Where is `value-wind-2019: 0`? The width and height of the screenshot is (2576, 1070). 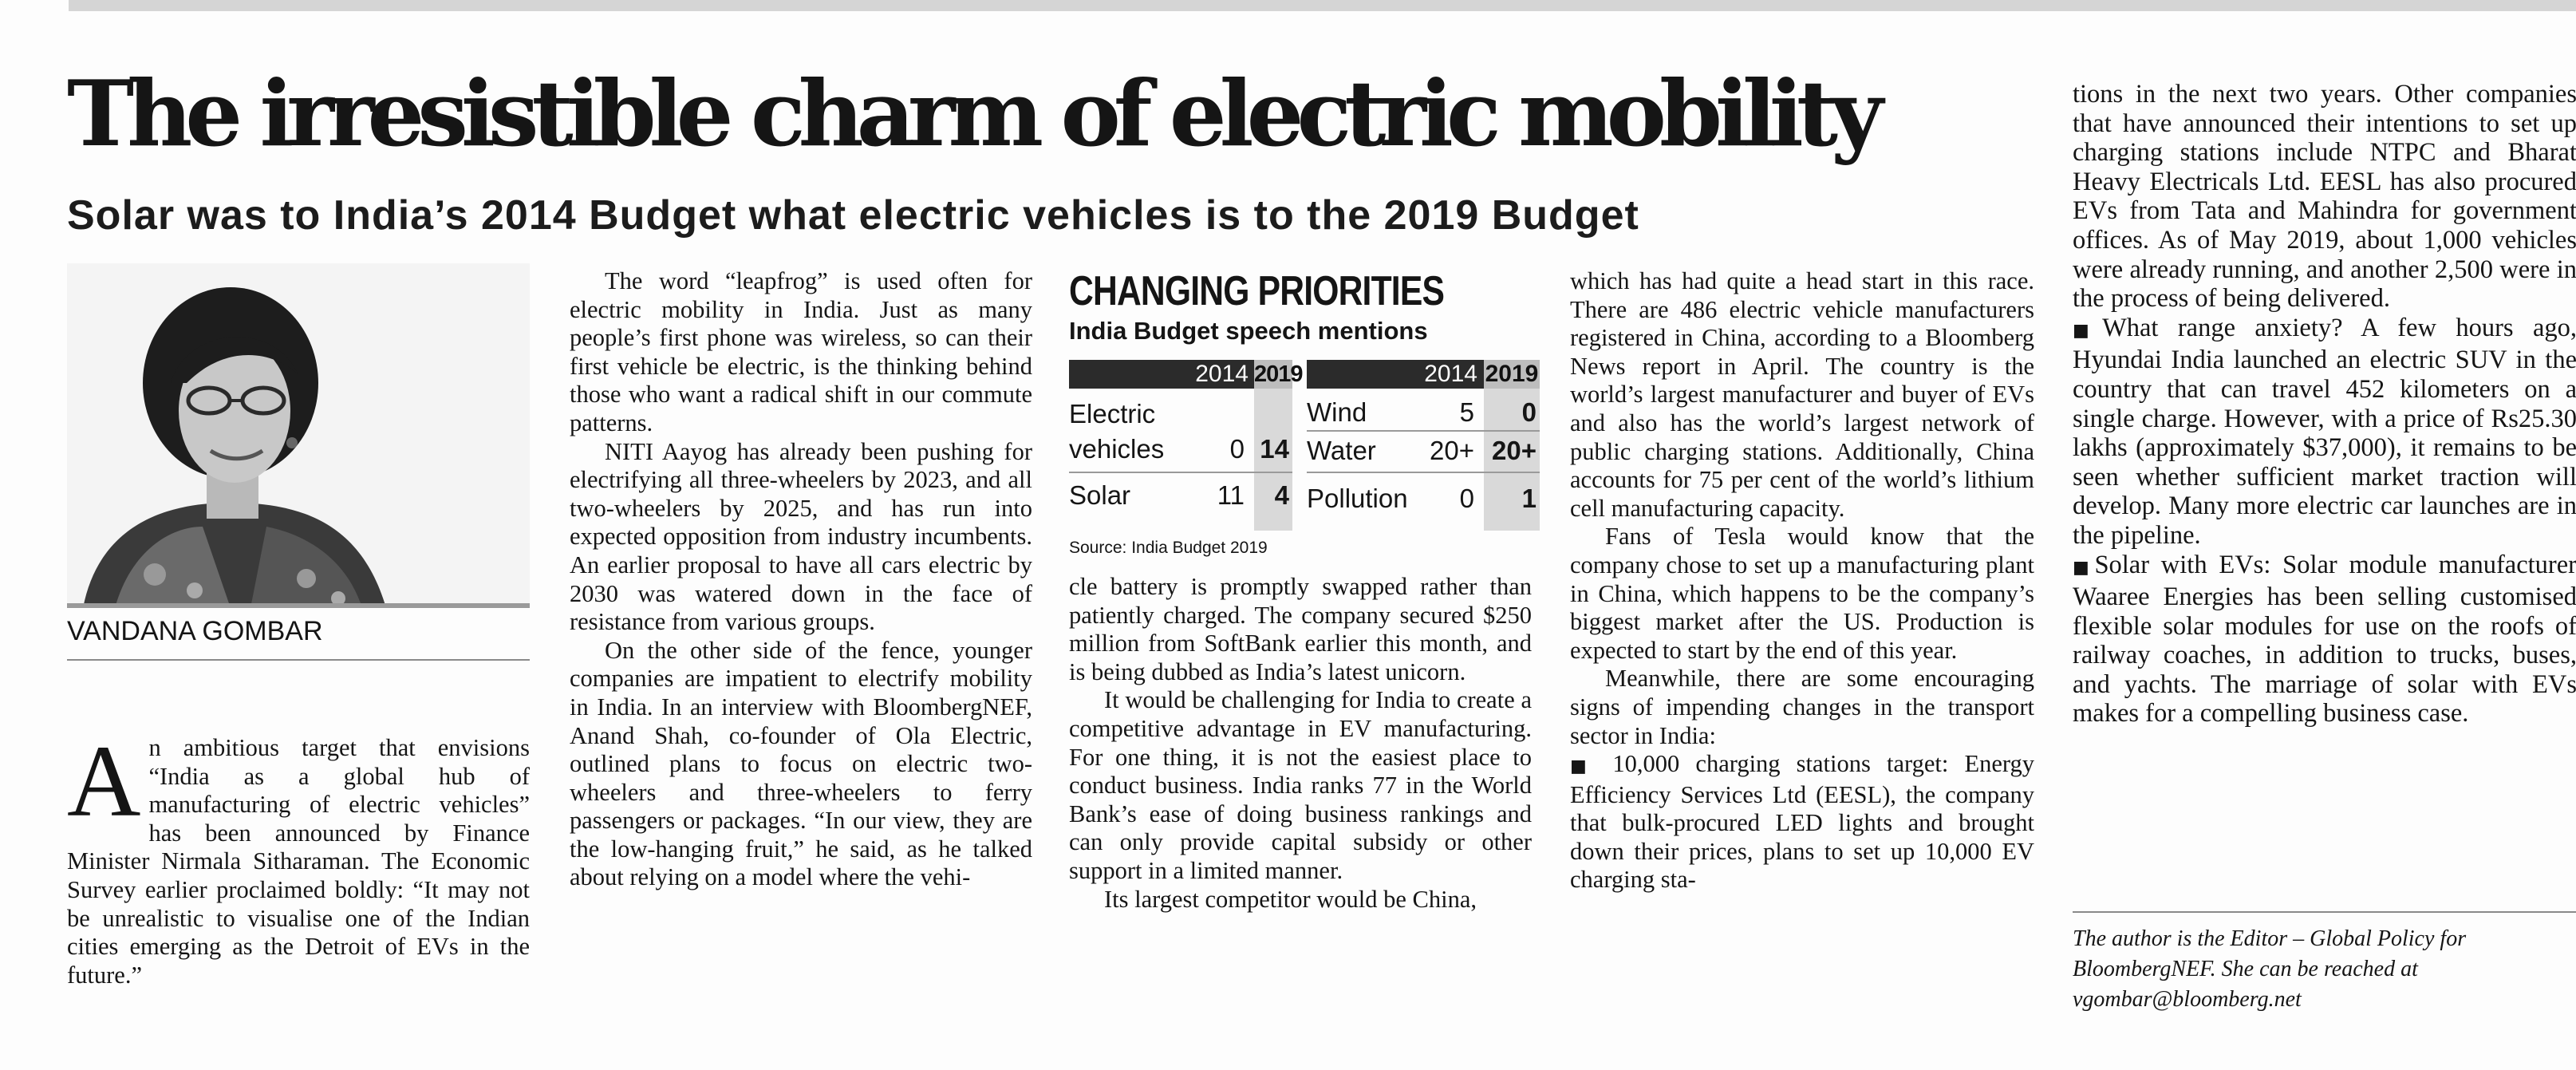 value-wind-2019: 0 is located at coordinates (1529, 412).